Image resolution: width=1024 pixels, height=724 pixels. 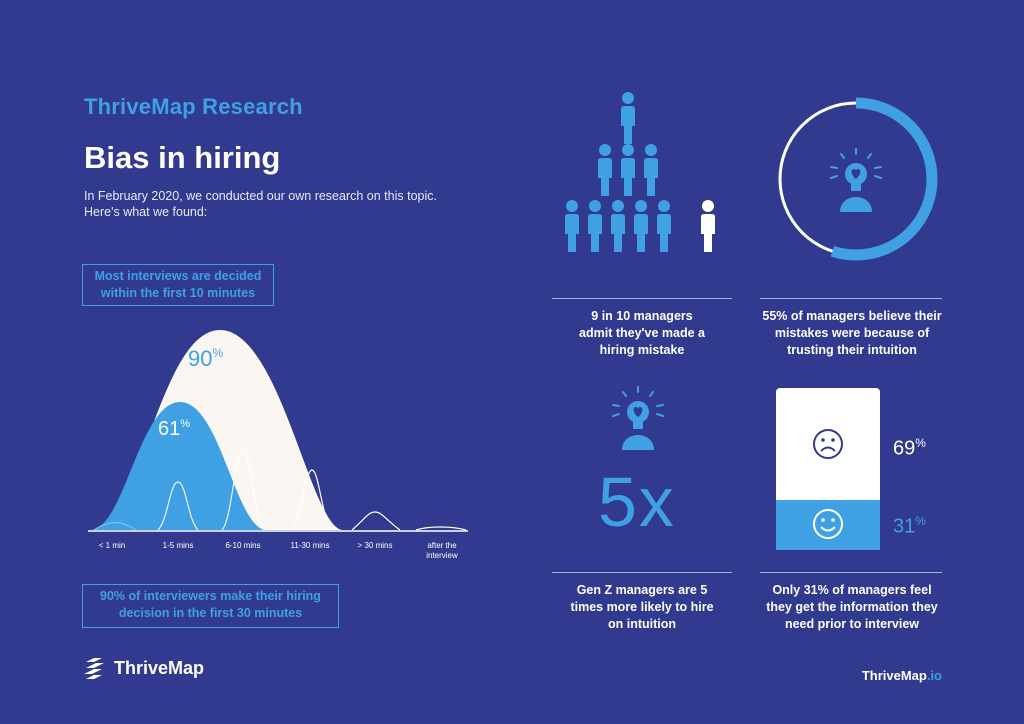 What do you see at coordinates (375, 545) in the screenshot?
I see `tick-label: > 30 mins` at bounding box center [375, 545].